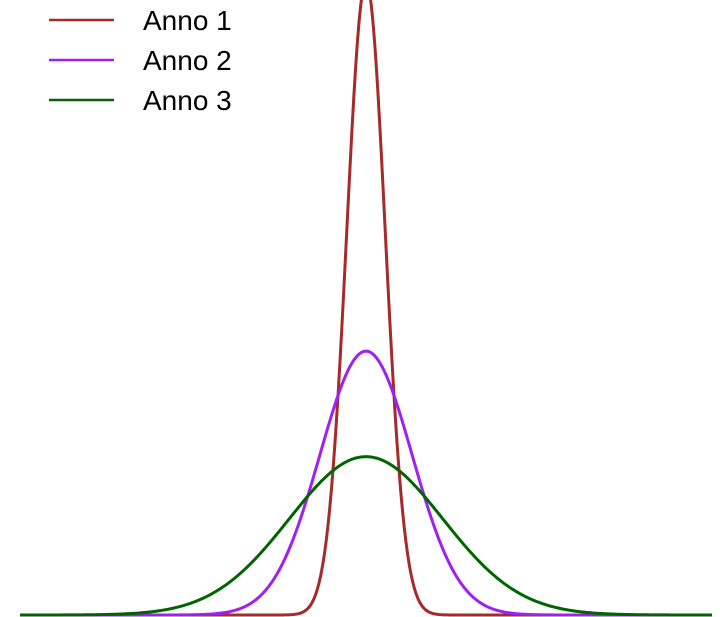 Image resolution: width=720 pixels, height=617 pixels. I want to click on legend: Anno 1 Anno 2 Anno 3, so click(140, 60).